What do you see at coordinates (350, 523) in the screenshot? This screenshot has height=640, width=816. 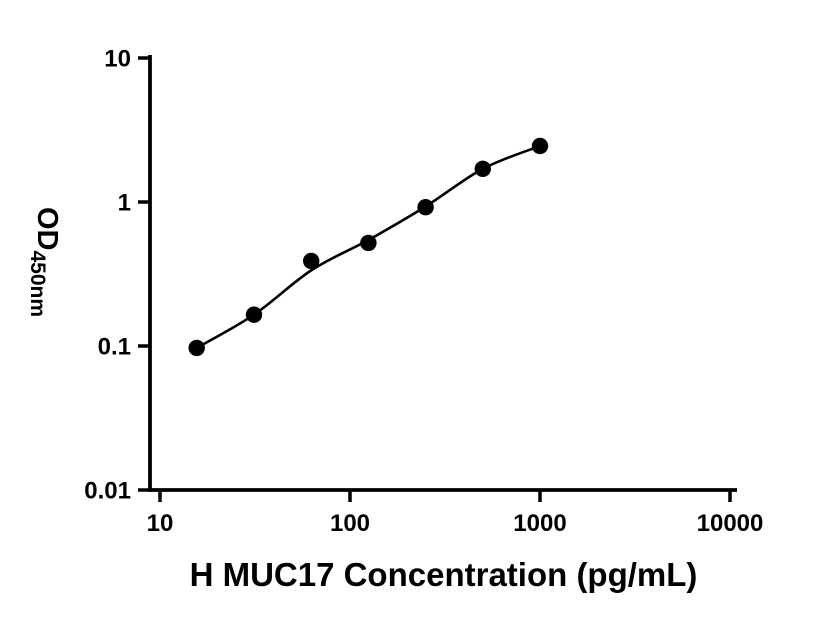 I see `x-tick-label: 100` at bounding box center [350, 523].